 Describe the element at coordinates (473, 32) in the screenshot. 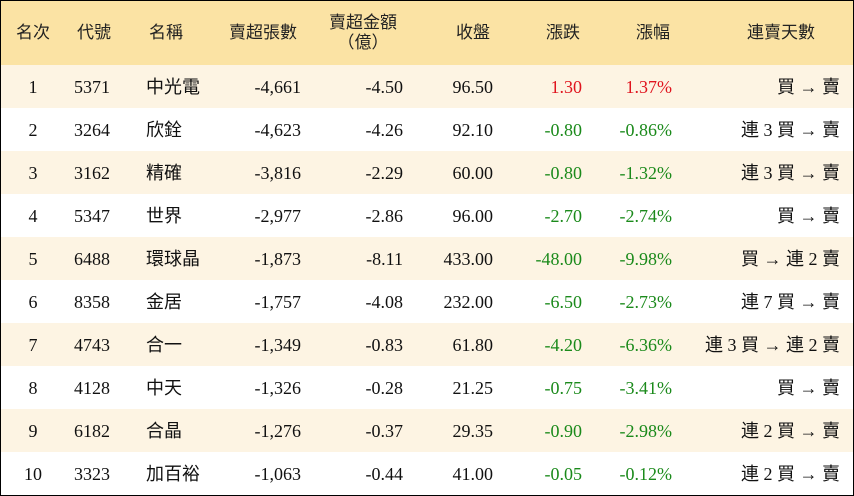

I see `header-cell: 收盤` at that location.